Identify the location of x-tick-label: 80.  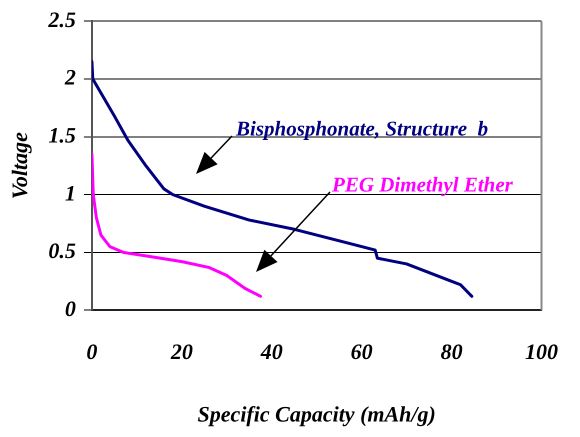
(451, 351).